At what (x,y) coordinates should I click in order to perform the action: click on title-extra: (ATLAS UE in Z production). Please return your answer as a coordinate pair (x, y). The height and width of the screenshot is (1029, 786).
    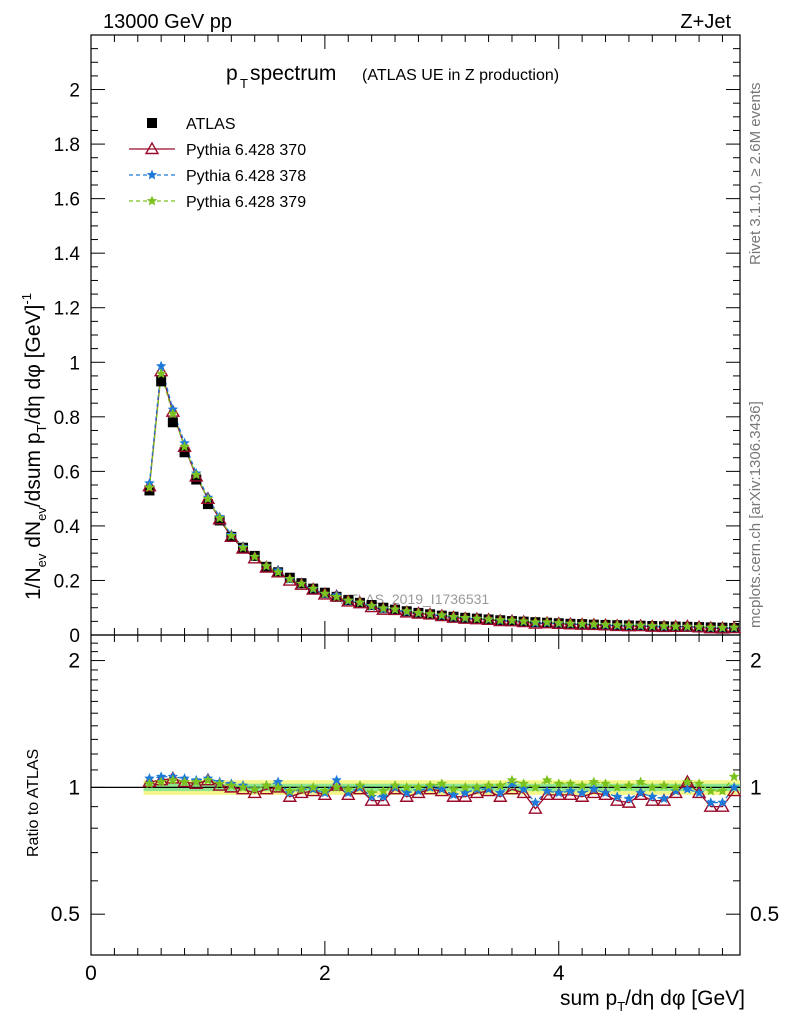
    Looking at the image, I should click on (460, 75).